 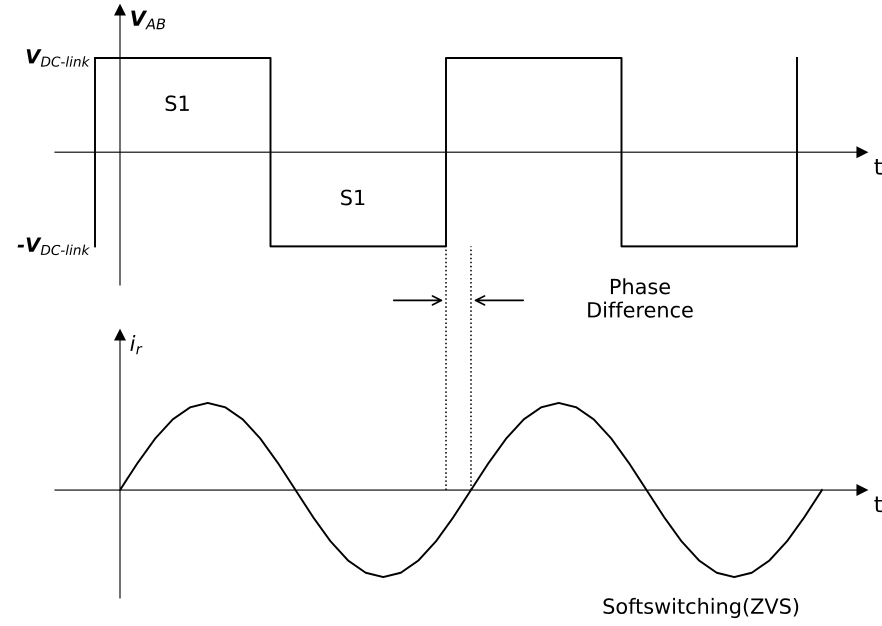 What do you see at coordinates (54, 247) in the screenshot?
I see `annotation: -V$_{DC‐link}$` at bounding box center [54, 247].